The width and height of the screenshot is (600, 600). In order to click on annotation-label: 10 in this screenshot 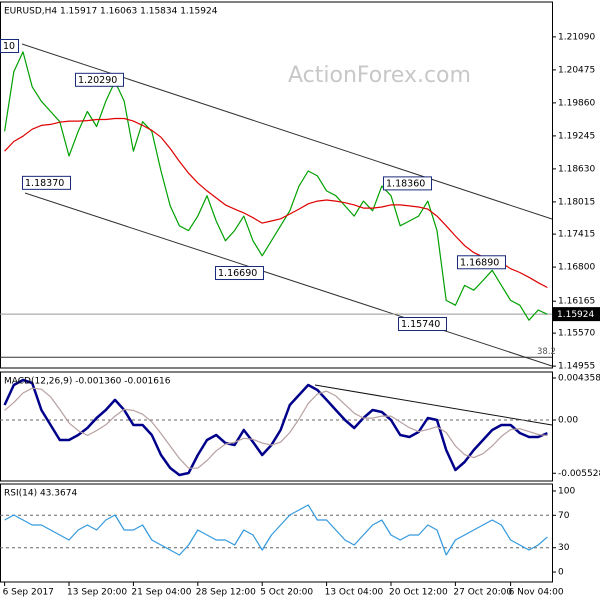, I will do `click(9, 46)`.